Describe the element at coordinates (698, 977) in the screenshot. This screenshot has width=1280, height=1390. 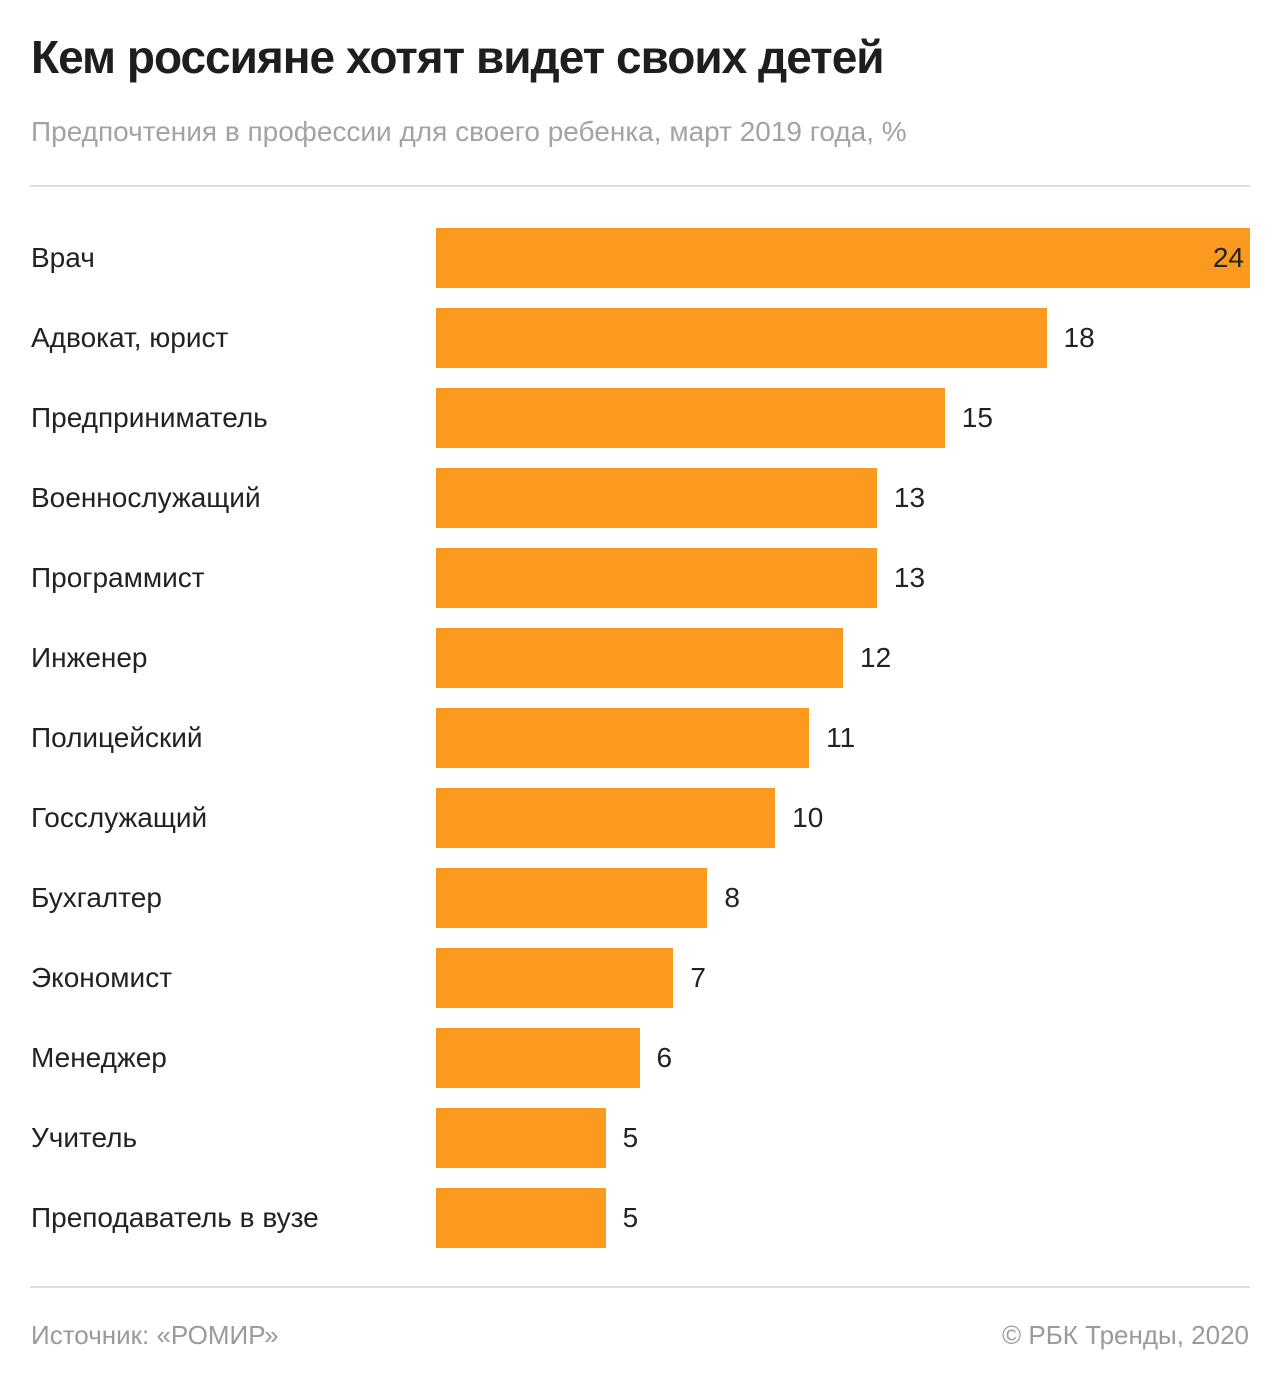
I see `data-label: 7` at that location.